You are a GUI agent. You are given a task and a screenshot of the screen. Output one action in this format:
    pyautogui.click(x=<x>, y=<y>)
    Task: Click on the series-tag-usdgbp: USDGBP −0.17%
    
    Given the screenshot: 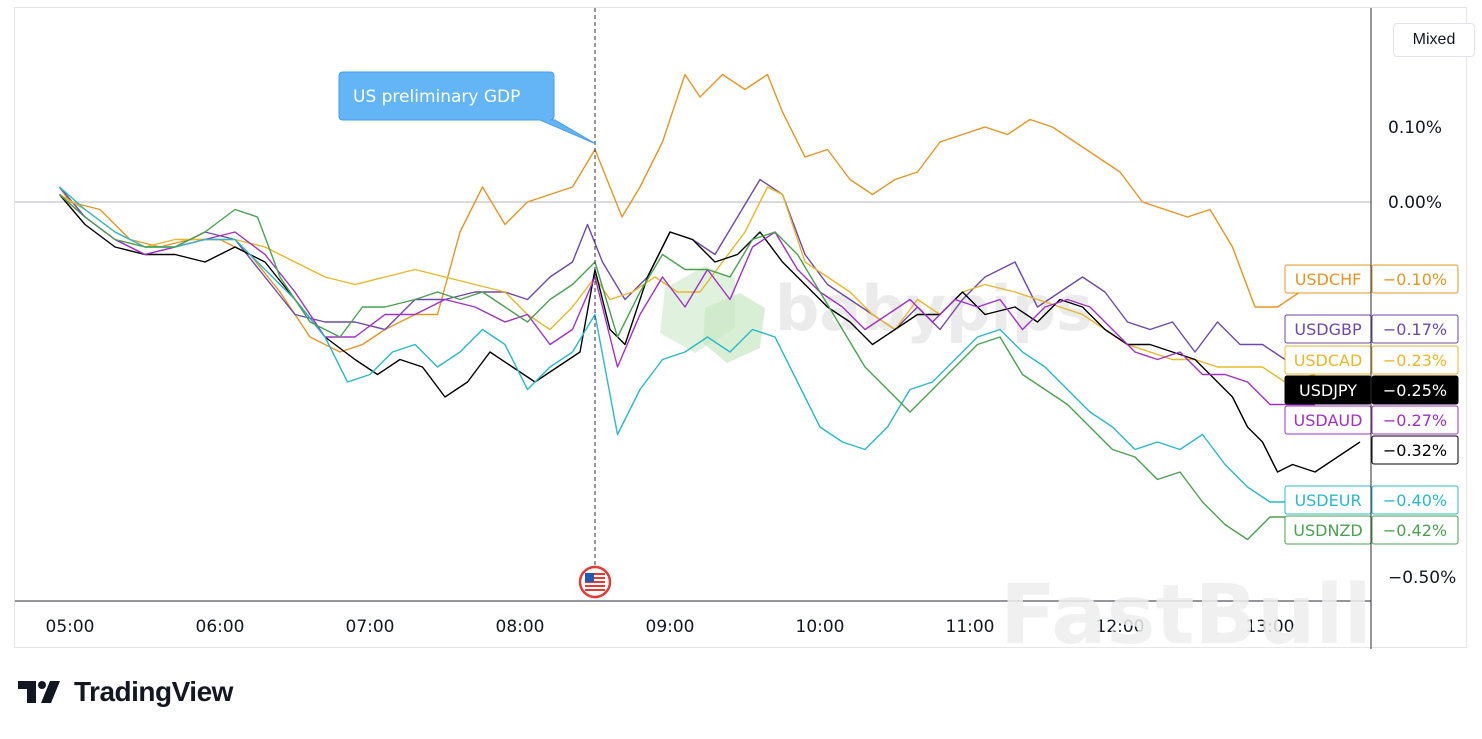 What is the action you would take?
    pyautogui.click(x=1371, y=329)
    